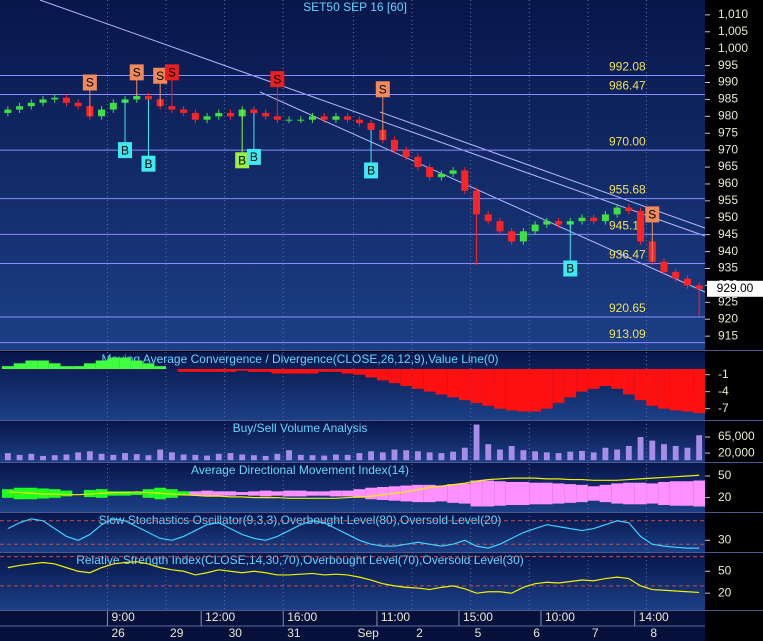  Describe the element at coordinates (627, 86) in the screenshot. I see `level-label: 986.47` at that location.